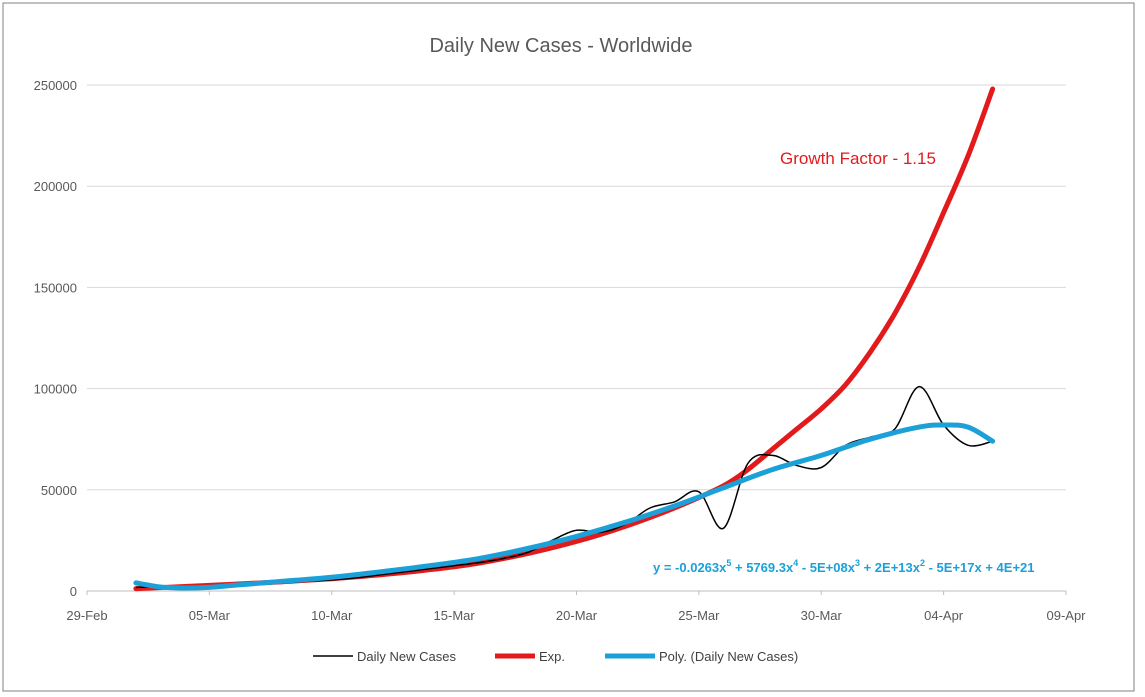 This screenshot has height=697, width=1145. I want to click on x-tick-label: 29-Feb, so click(86, 615).